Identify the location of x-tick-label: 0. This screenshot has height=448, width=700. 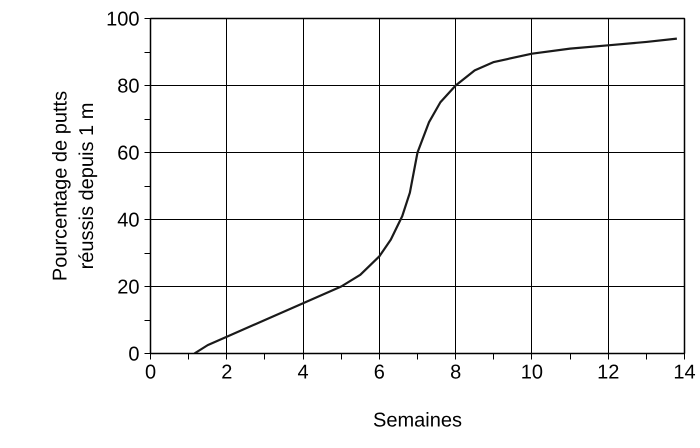
(150, 373).